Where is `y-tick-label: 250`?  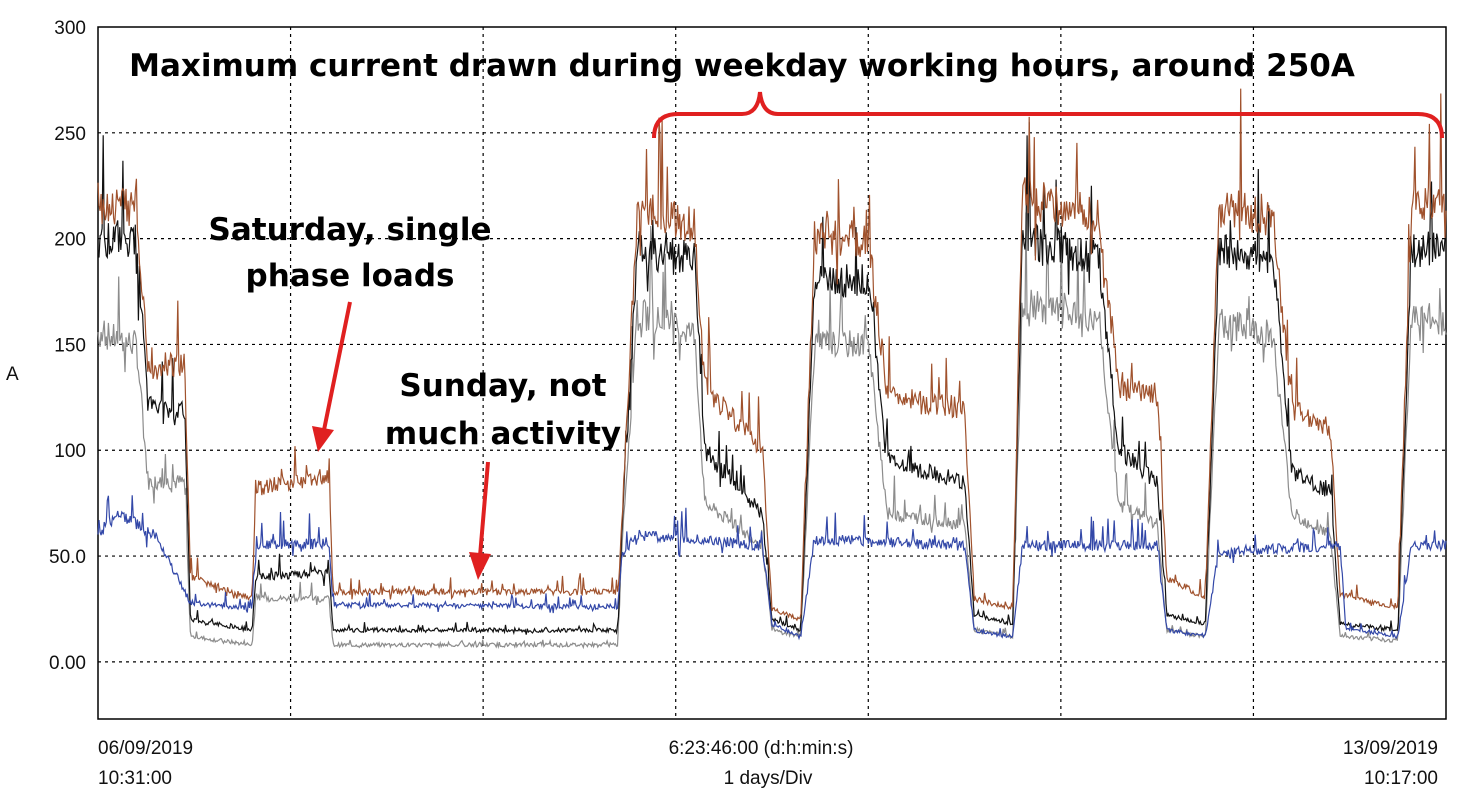 y-tick-label: 250 is located at coordinates (70, 134).